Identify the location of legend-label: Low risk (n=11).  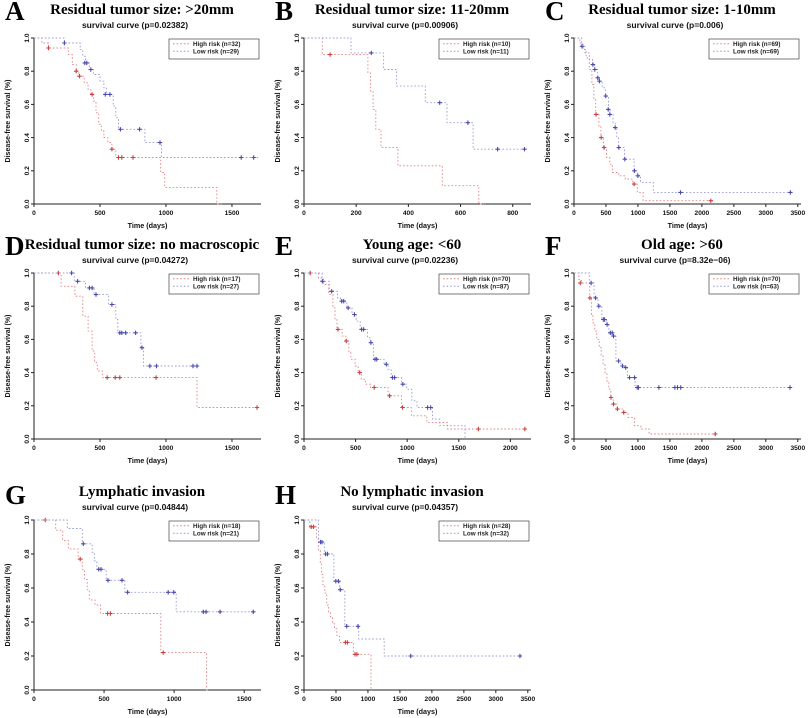
(486, 52).